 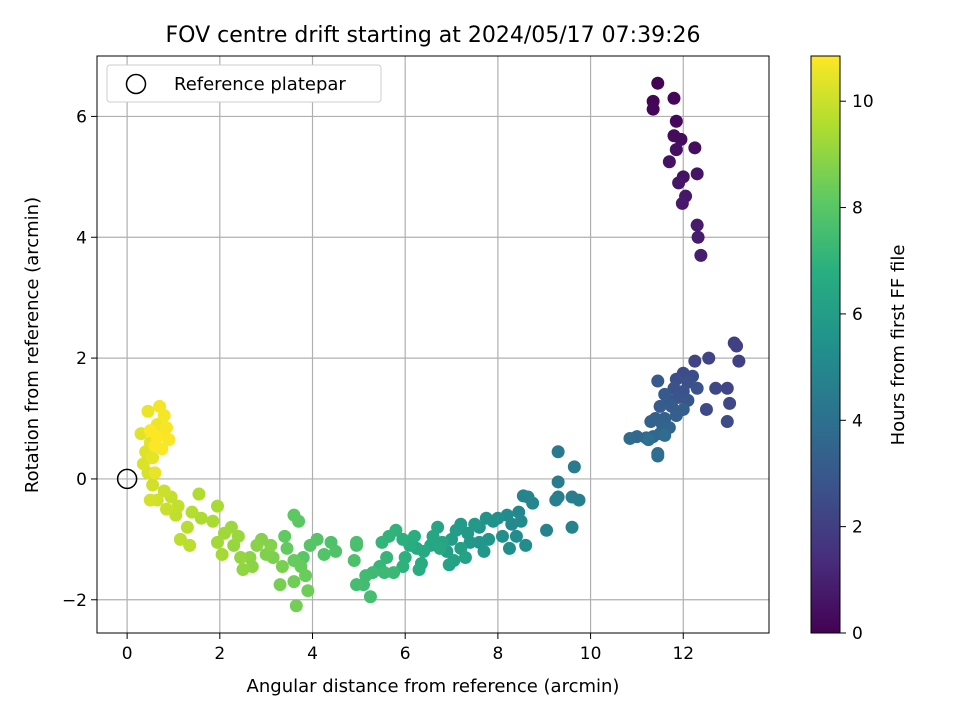 I want to click on x-tick-label: 8, so click(x=497, y=654).